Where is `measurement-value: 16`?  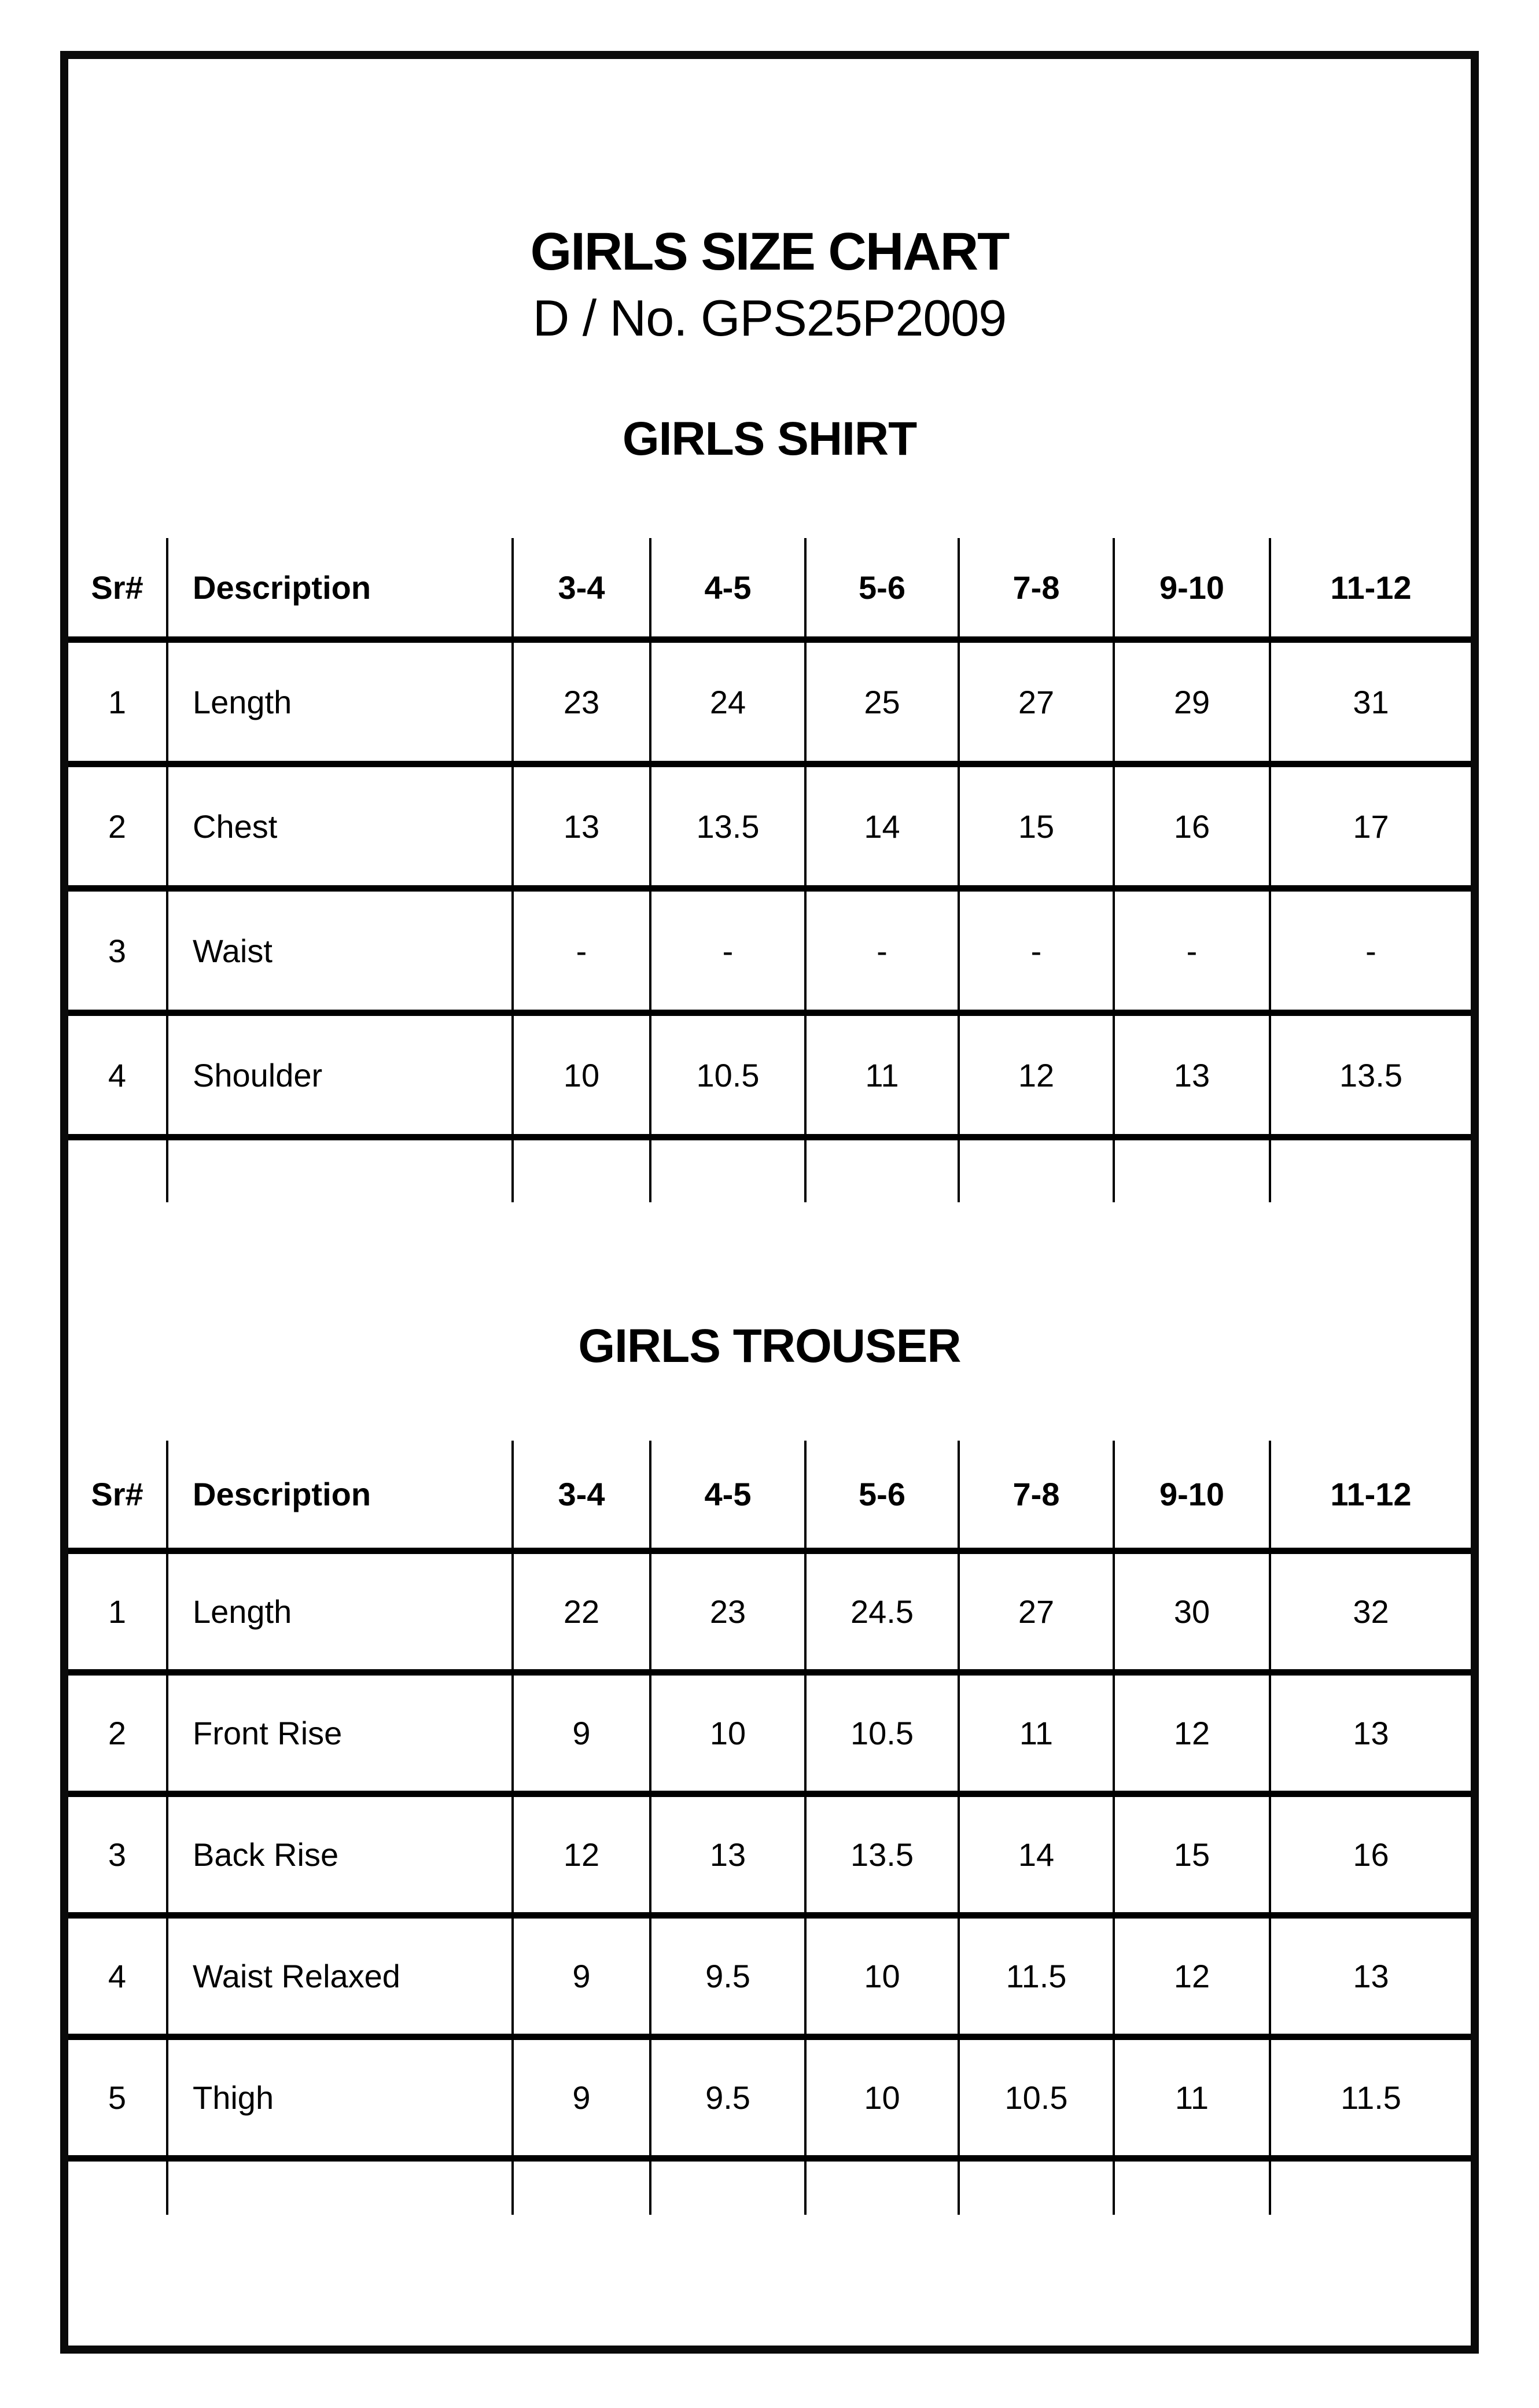
measurement-value: 16 is located at coordinates (1371, 1855).